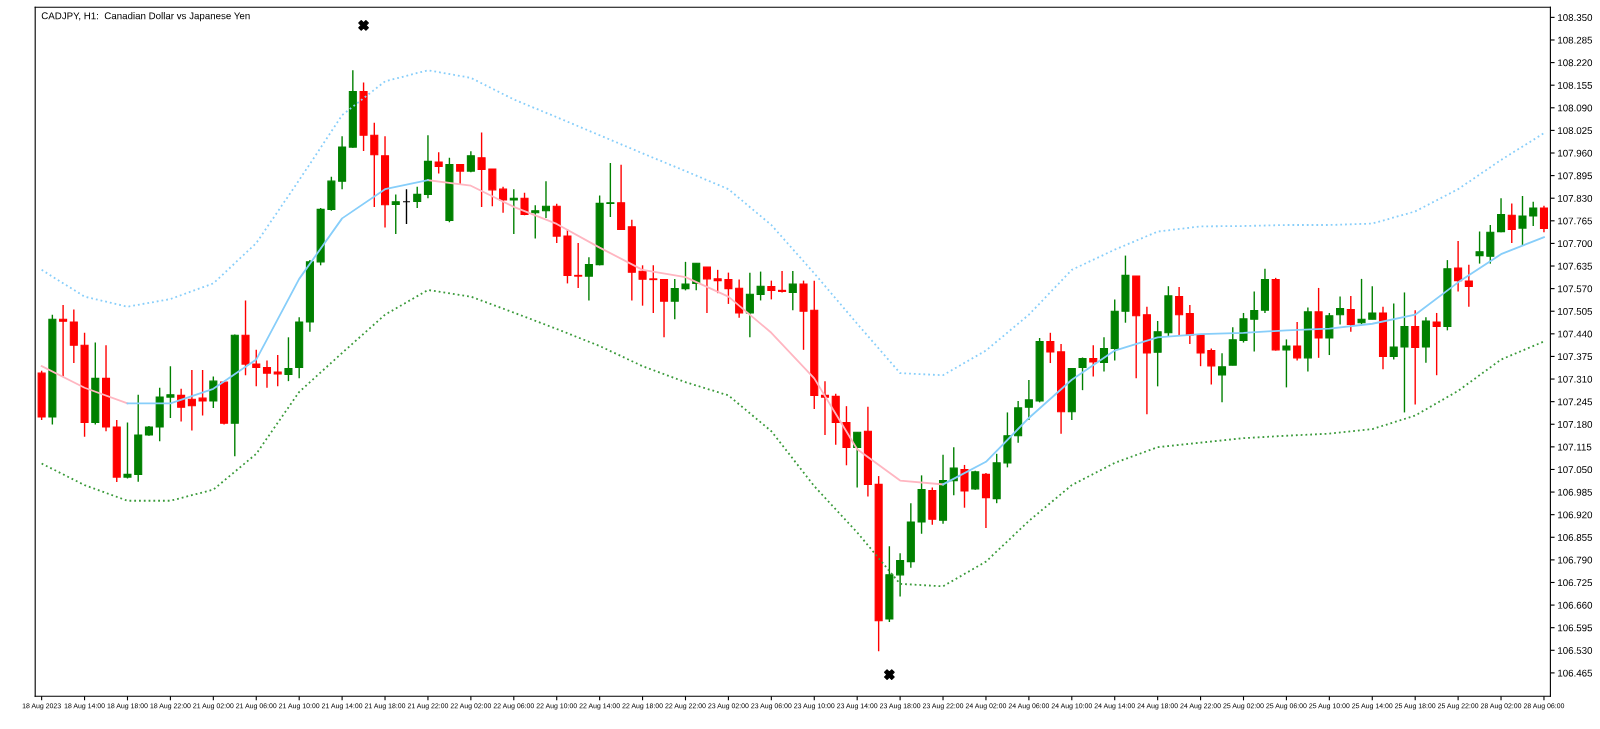 The image size is (1600, 729). What do you see at coordinates (1575, 153) in the screenshot?
I see `y-tick-label: 107.960` at bounding box center [1575, 153].